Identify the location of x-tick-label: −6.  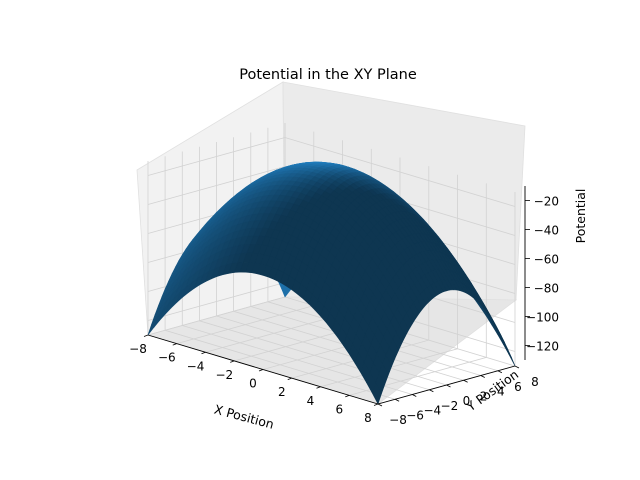
(167, 358).